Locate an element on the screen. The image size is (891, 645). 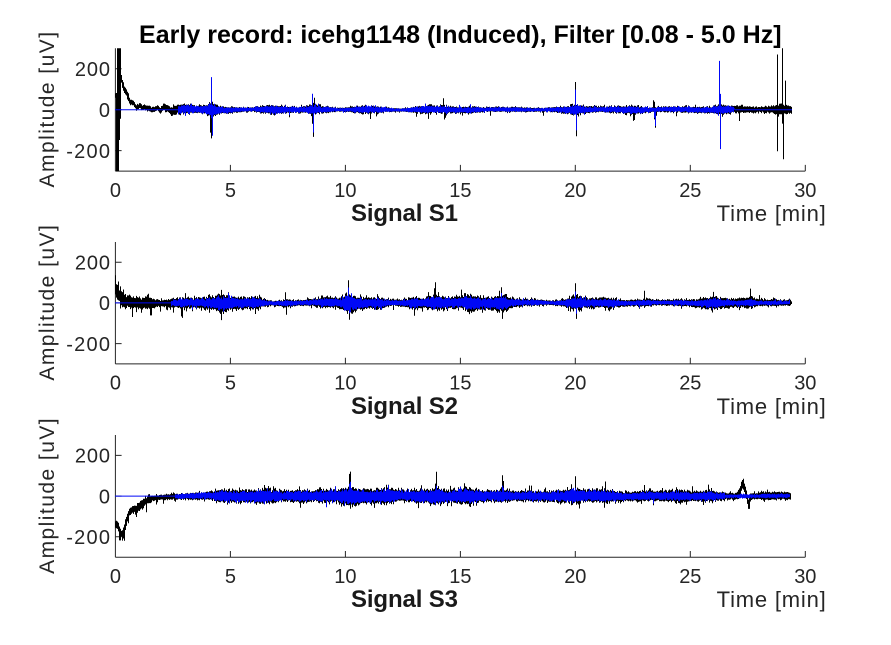
svg-text: Signal S2 is located at coordinates (404, 406).